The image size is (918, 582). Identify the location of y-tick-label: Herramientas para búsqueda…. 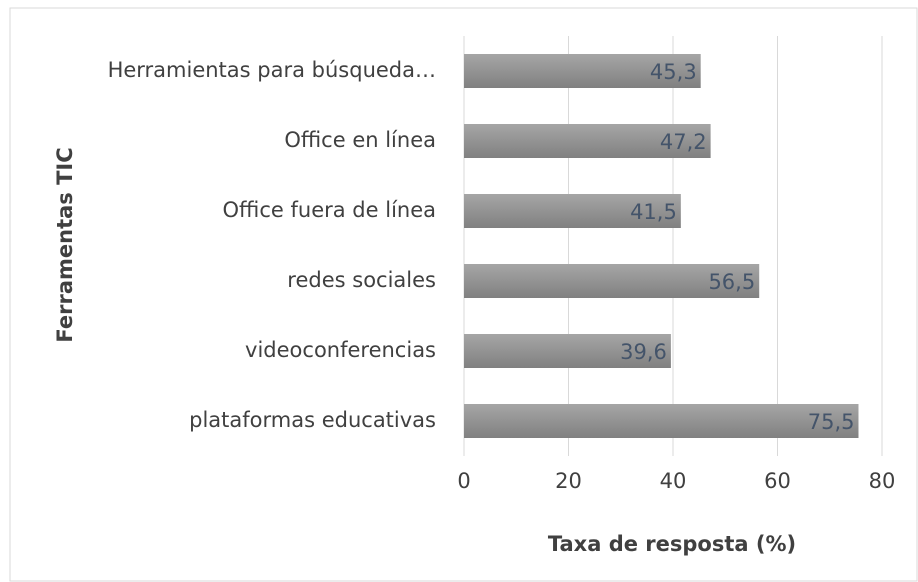
(272, 70).